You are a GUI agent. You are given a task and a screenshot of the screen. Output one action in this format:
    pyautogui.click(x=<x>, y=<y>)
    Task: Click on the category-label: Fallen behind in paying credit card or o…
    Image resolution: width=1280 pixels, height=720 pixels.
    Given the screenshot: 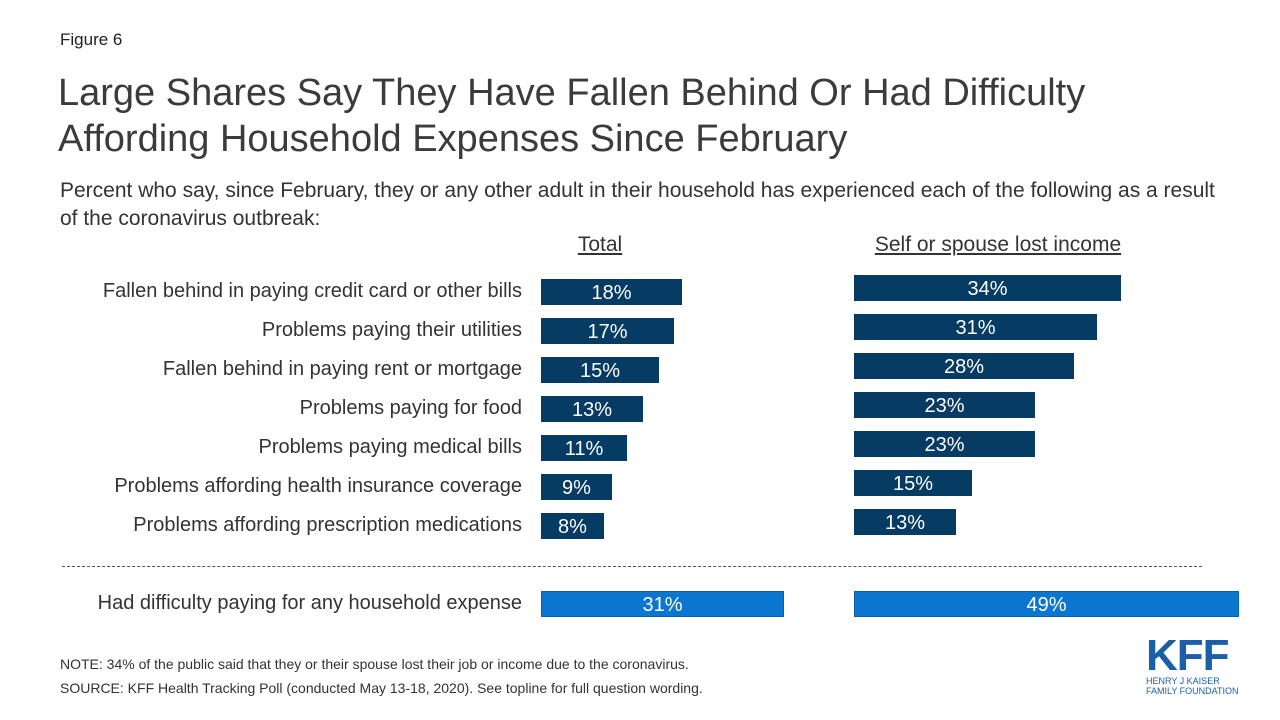 What is the action you would take?
    pyautogui.click(x=312, y=291)
    